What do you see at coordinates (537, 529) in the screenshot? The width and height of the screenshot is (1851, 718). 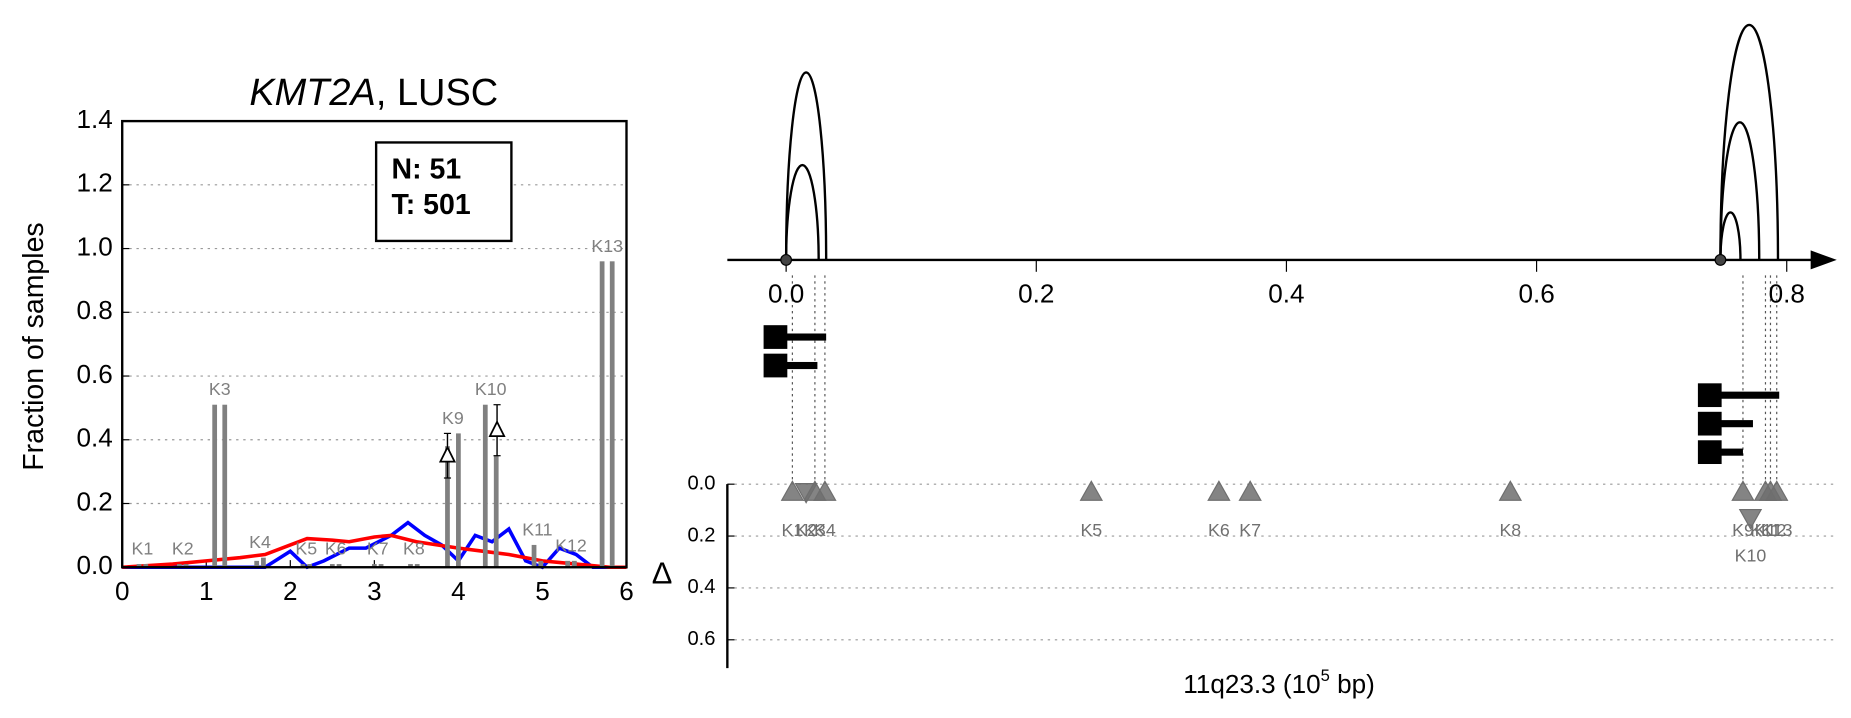 I see `bar-label: K11` at bounding box center [537, 529].